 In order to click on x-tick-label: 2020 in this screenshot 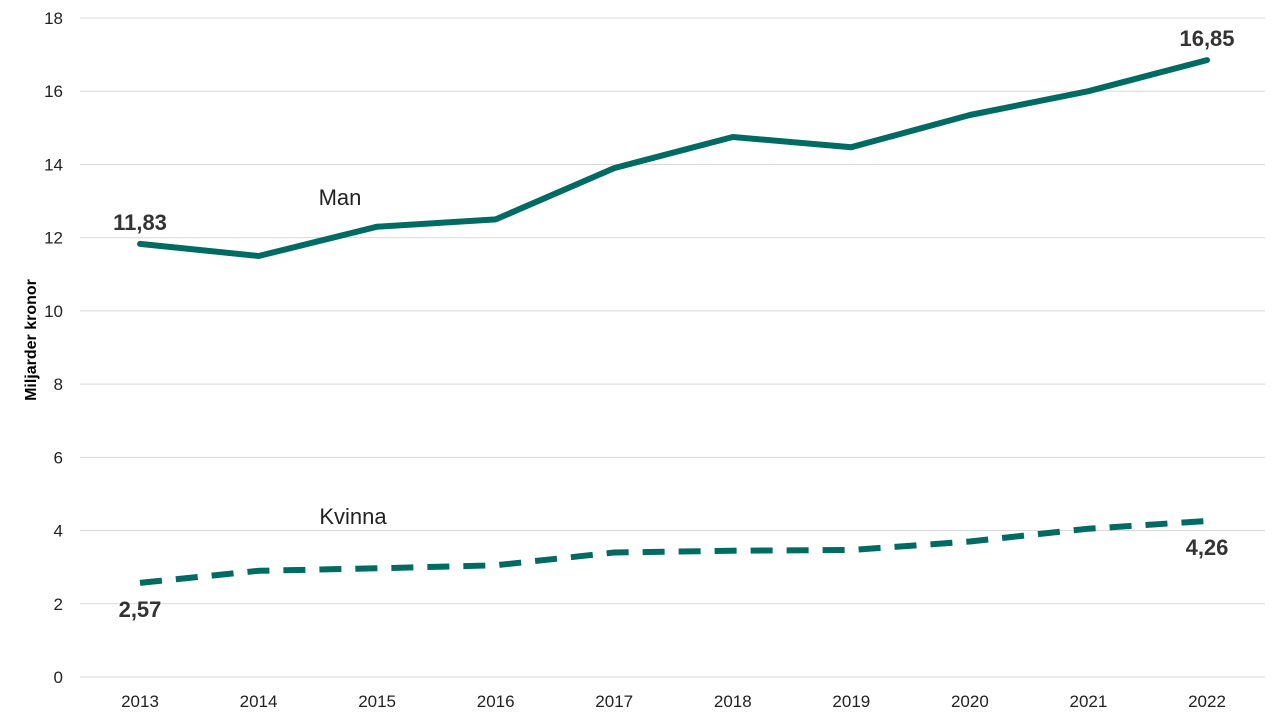, I will do `click(970, 701)`.